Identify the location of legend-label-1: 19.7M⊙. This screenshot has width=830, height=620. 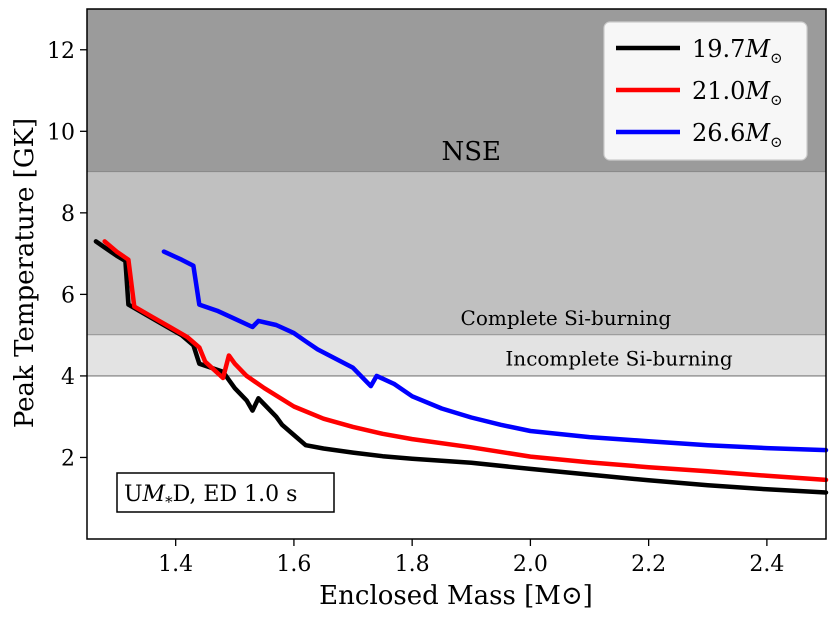
(737, 51).